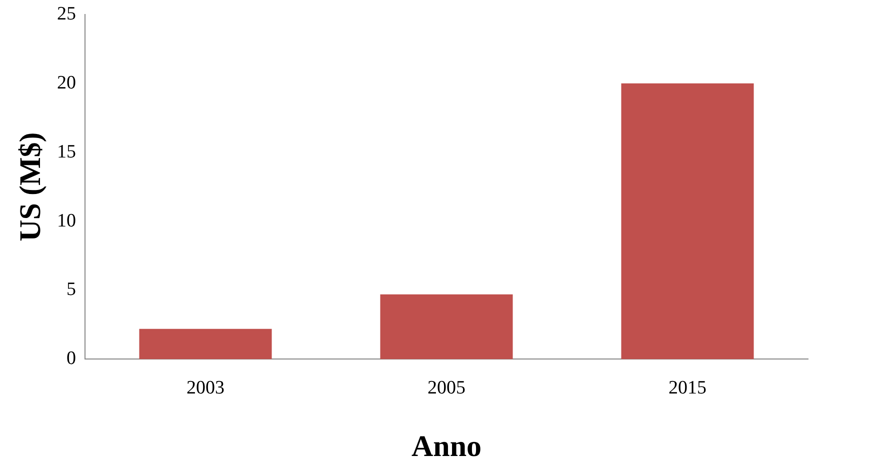  I want to click on x-tick-label: 2005, so click(447, 388).